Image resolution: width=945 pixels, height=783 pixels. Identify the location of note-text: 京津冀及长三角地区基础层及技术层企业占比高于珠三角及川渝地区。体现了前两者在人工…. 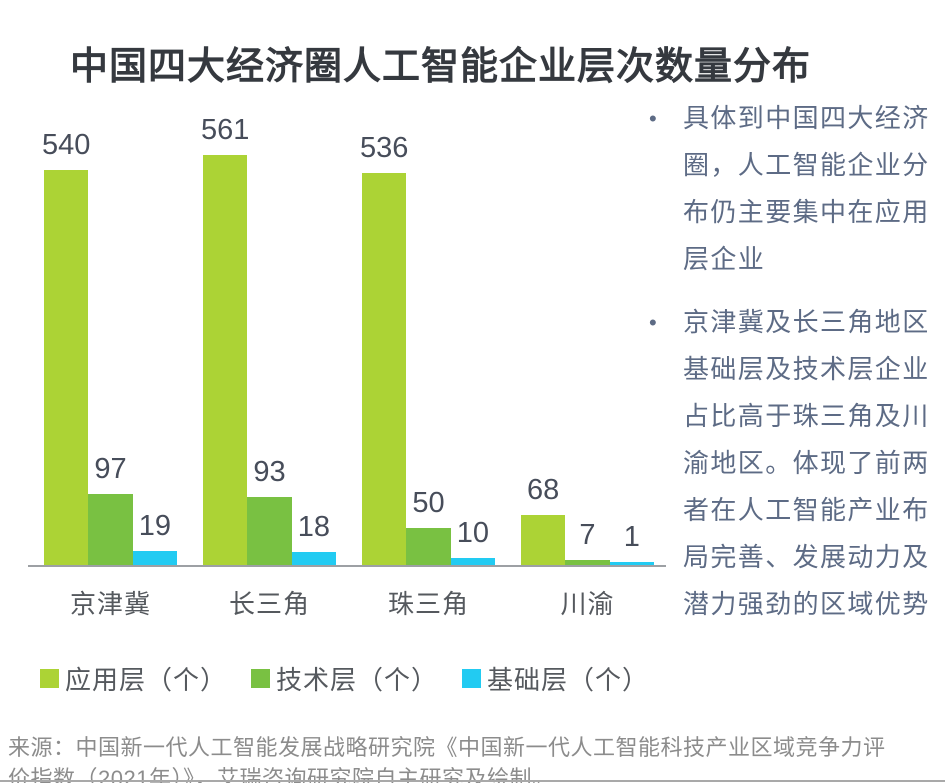
(806, 463).